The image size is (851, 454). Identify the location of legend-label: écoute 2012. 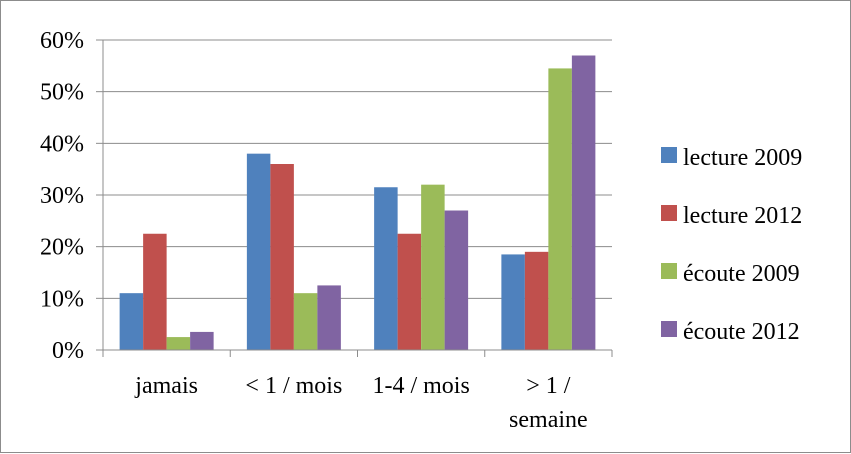
(741, 332).